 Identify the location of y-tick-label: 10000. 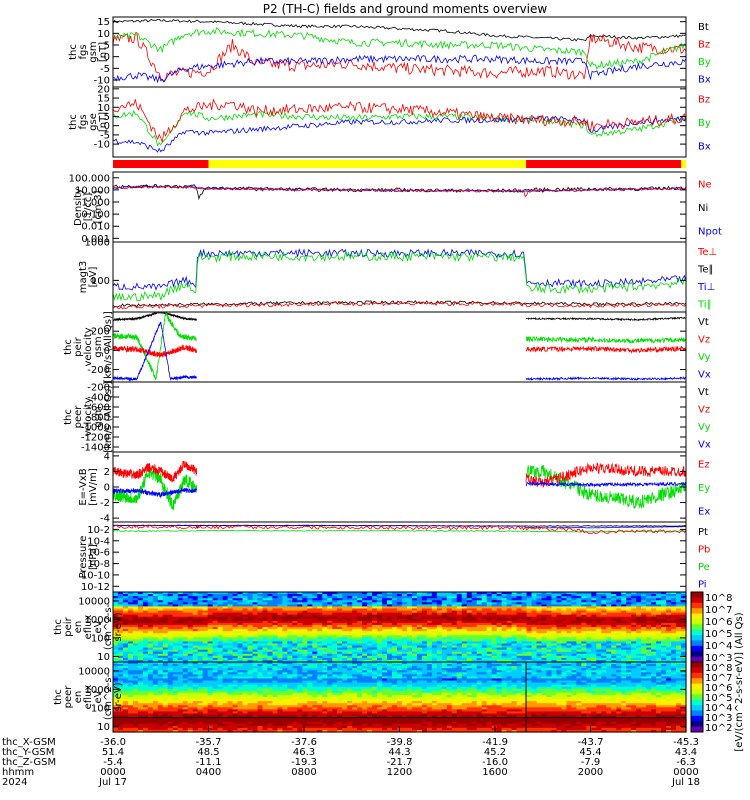
(94, 601).